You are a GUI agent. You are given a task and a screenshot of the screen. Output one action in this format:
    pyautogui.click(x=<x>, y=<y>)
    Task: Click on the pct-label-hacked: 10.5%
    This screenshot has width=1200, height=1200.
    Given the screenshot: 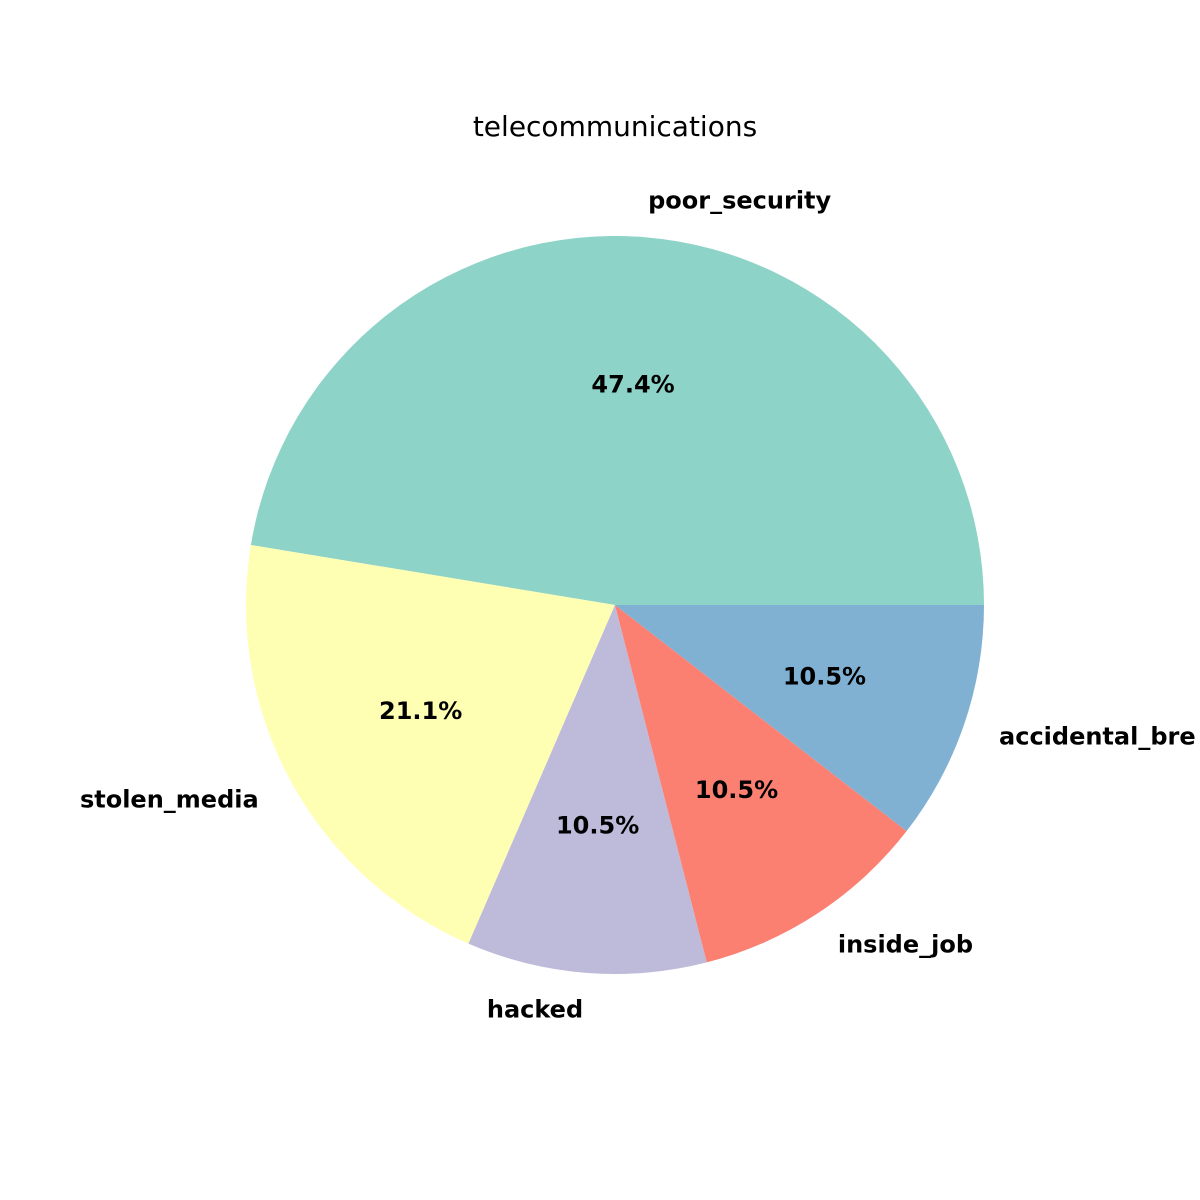 What is the action you would take?
    pyautogui.click(x=597, y=826)
    